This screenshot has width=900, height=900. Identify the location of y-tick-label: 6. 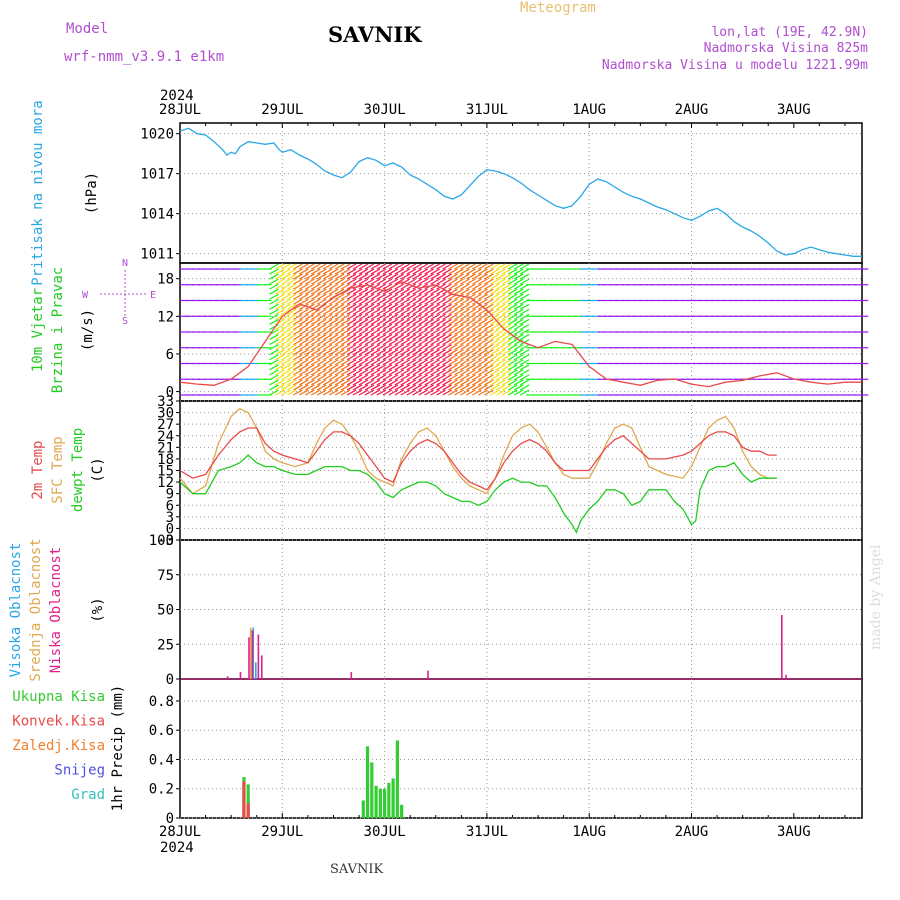
(170, 506).